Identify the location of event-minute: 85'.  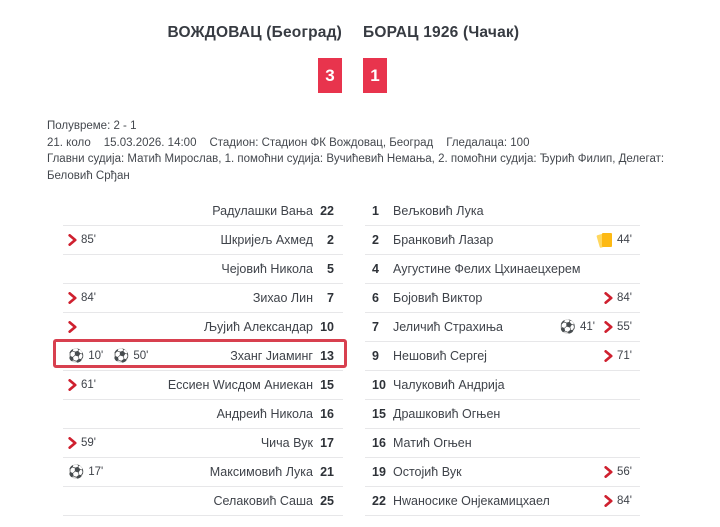
(88, 240).